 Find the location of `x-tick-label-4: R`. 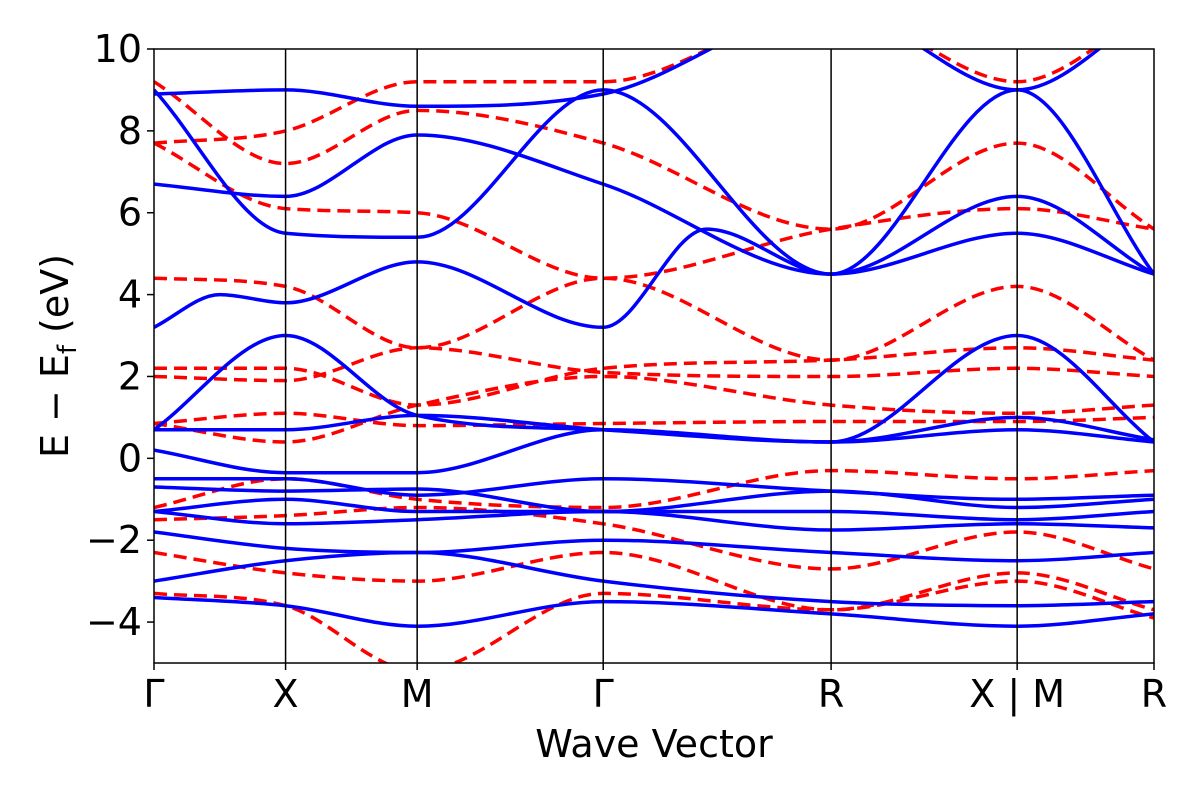

x-tick-label-4: R is located at coordinates (831, 694).